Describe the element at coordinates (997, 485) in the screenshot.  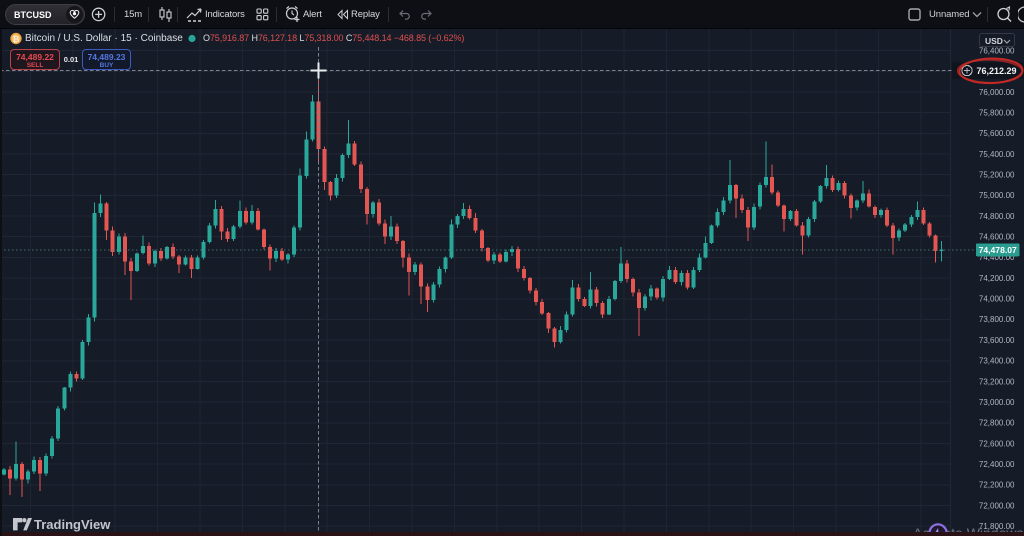
I see `svg-text: 72,200.00` at that location.